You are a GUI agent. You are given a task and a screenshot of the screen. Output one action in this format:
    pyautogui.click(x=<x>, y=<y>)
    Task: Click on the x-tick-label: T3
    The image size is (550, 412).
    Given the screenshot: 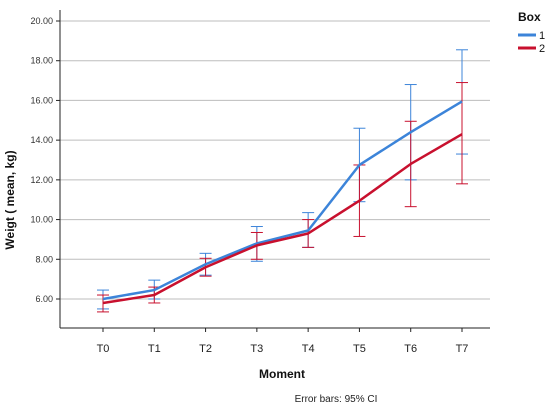 What is the action you would take?
    pyautogui.click(x=256, y=349)
    